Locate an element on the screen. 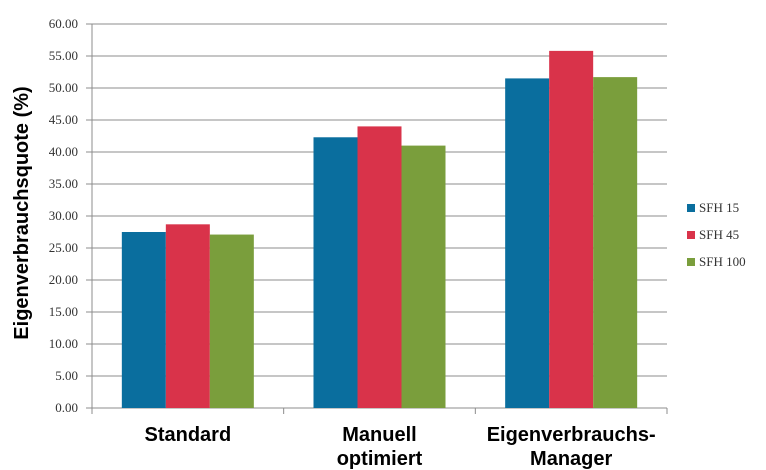 The image size is (766, 470). category-label: Manuell optimiert is located at coordinates (380, 447).